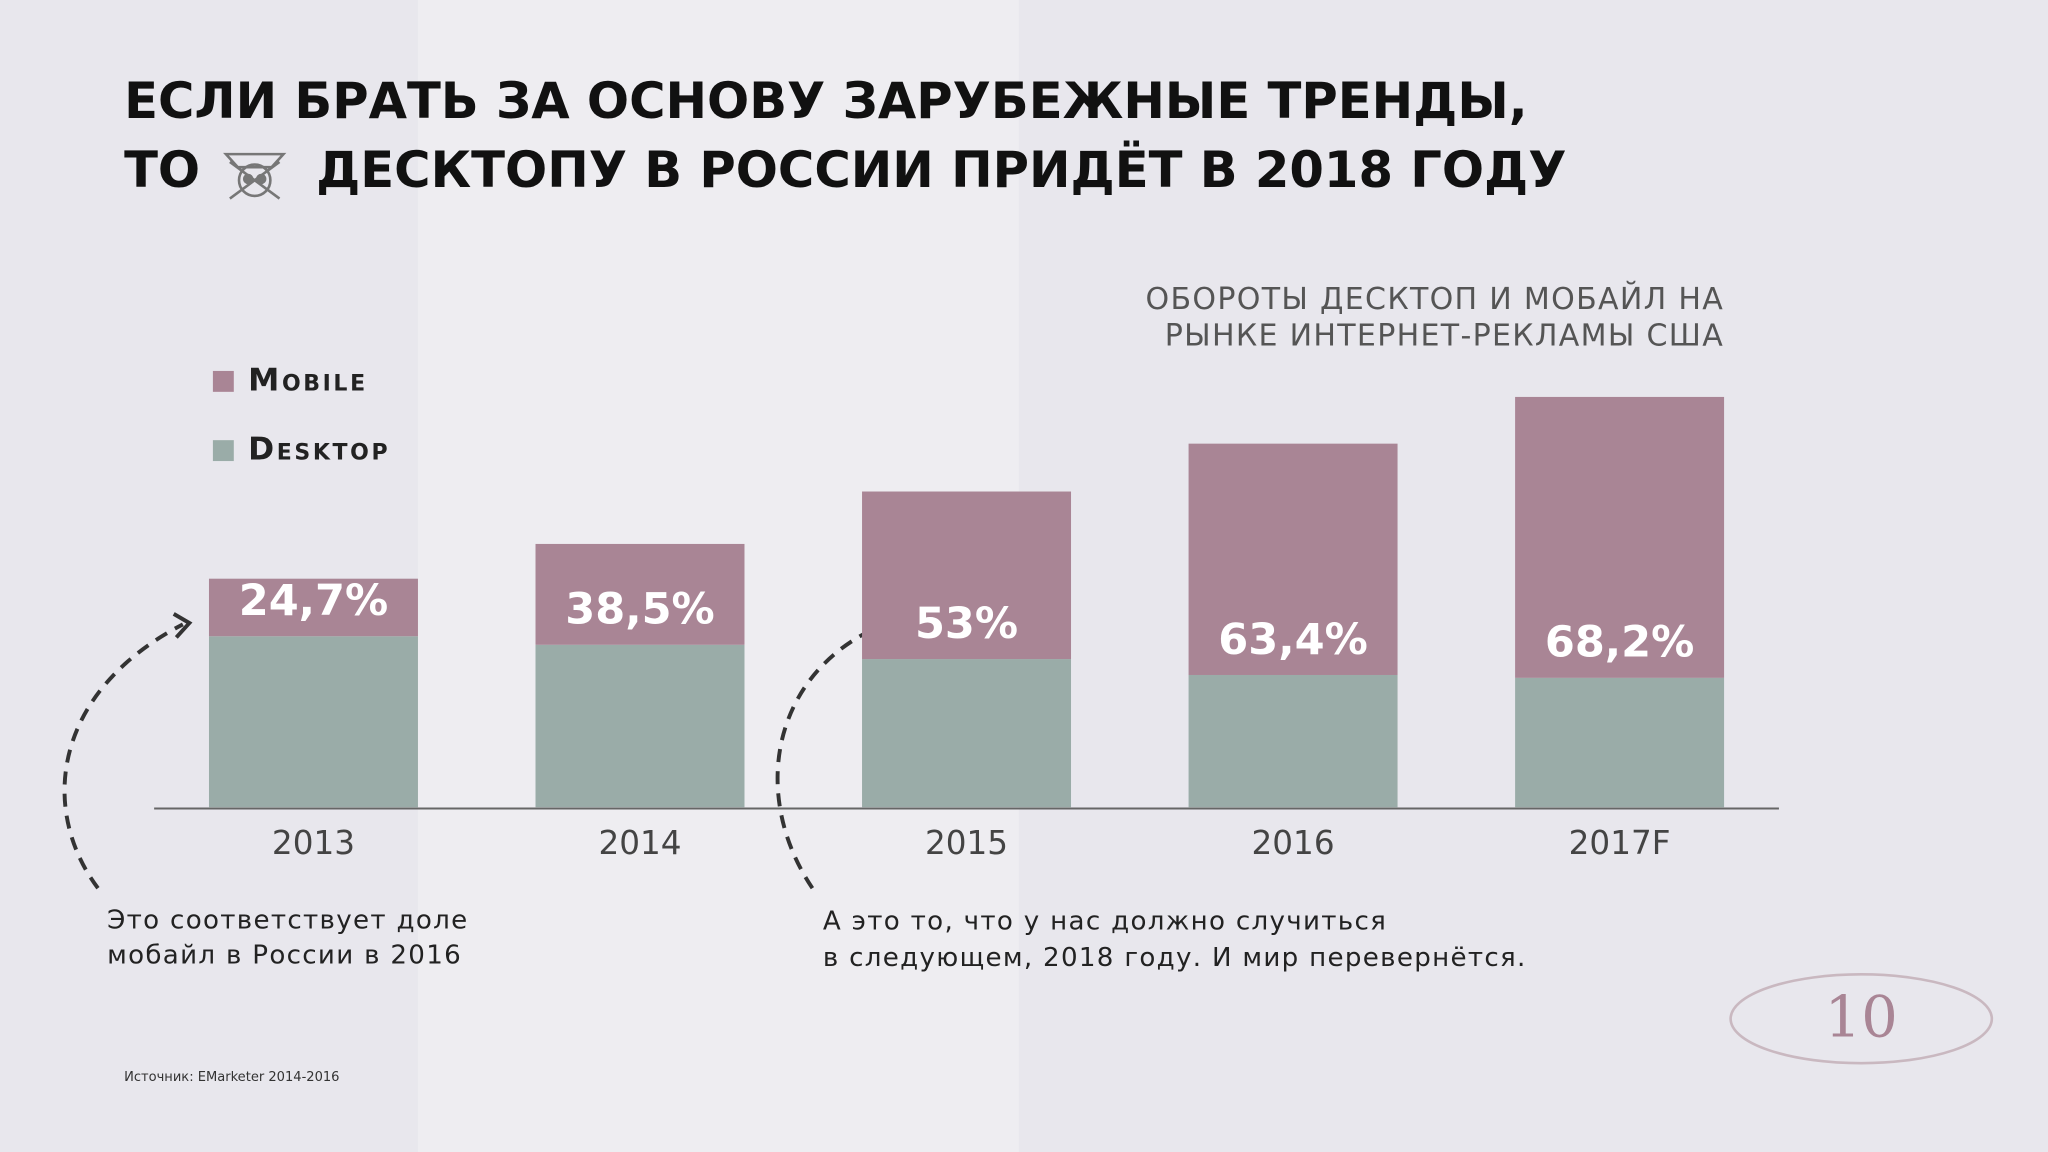  Describe the element at coordinates (1293, 640) in the screenshot. I see `data-label: 63,4%` at that location.